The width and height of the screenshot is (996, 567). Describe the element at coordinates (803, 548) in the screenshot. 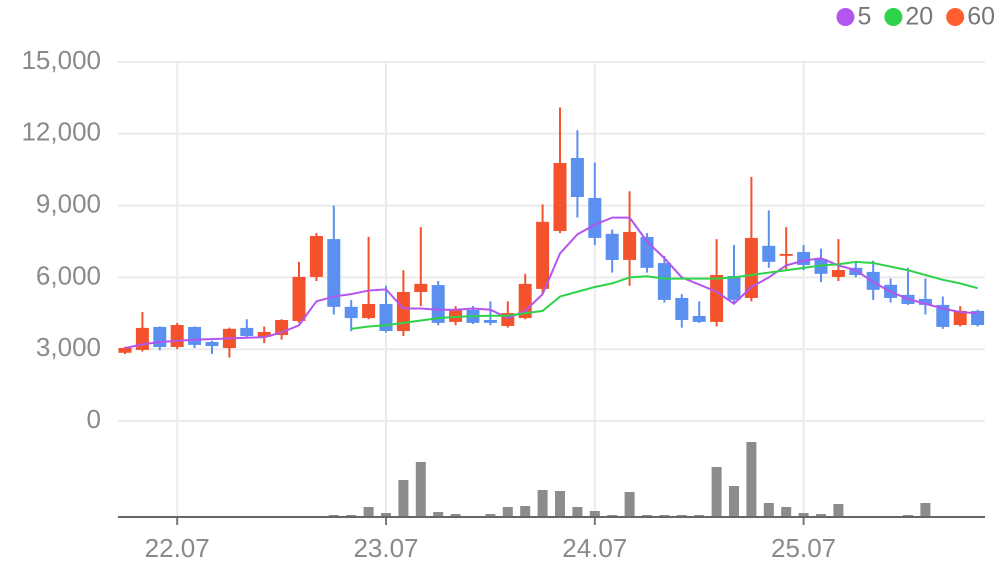

I see `x-tick-label: 25.07` at that location.